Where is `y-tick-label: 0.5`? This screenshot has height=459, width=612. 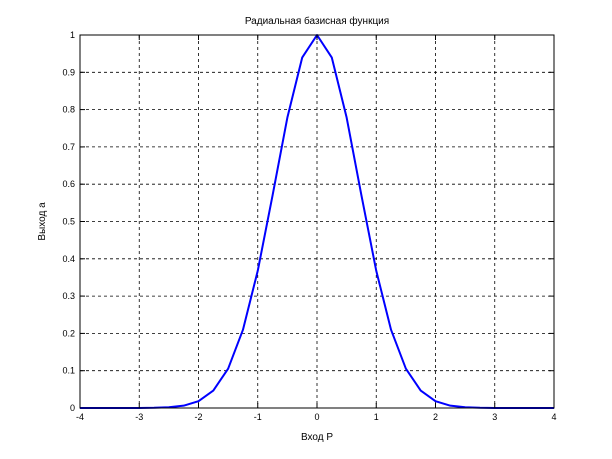 y-tick-label: 0.5 is located at coordinates (68, 222).